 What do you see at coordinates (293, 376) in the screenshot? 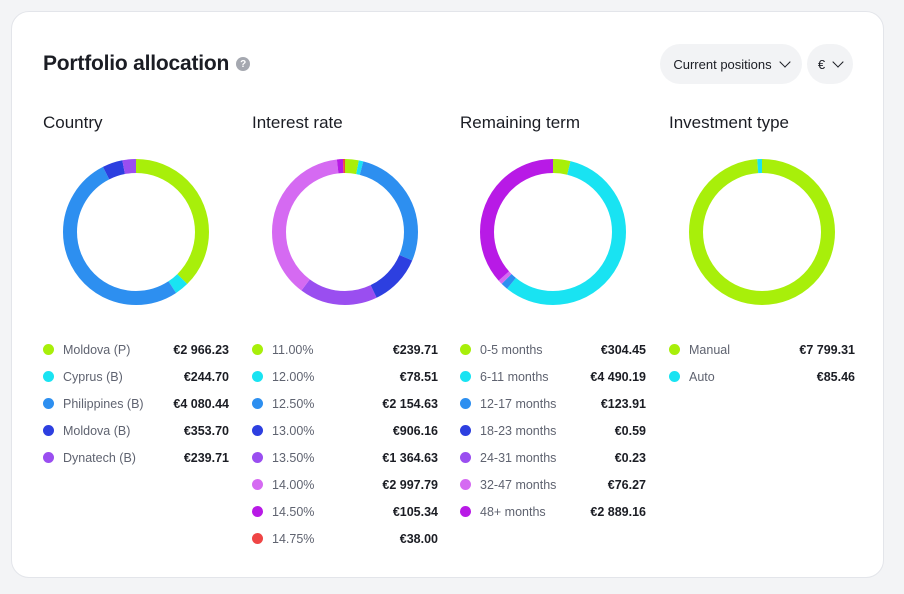
I see `legend-label: 12.00%` at bounding box center [293, 376].